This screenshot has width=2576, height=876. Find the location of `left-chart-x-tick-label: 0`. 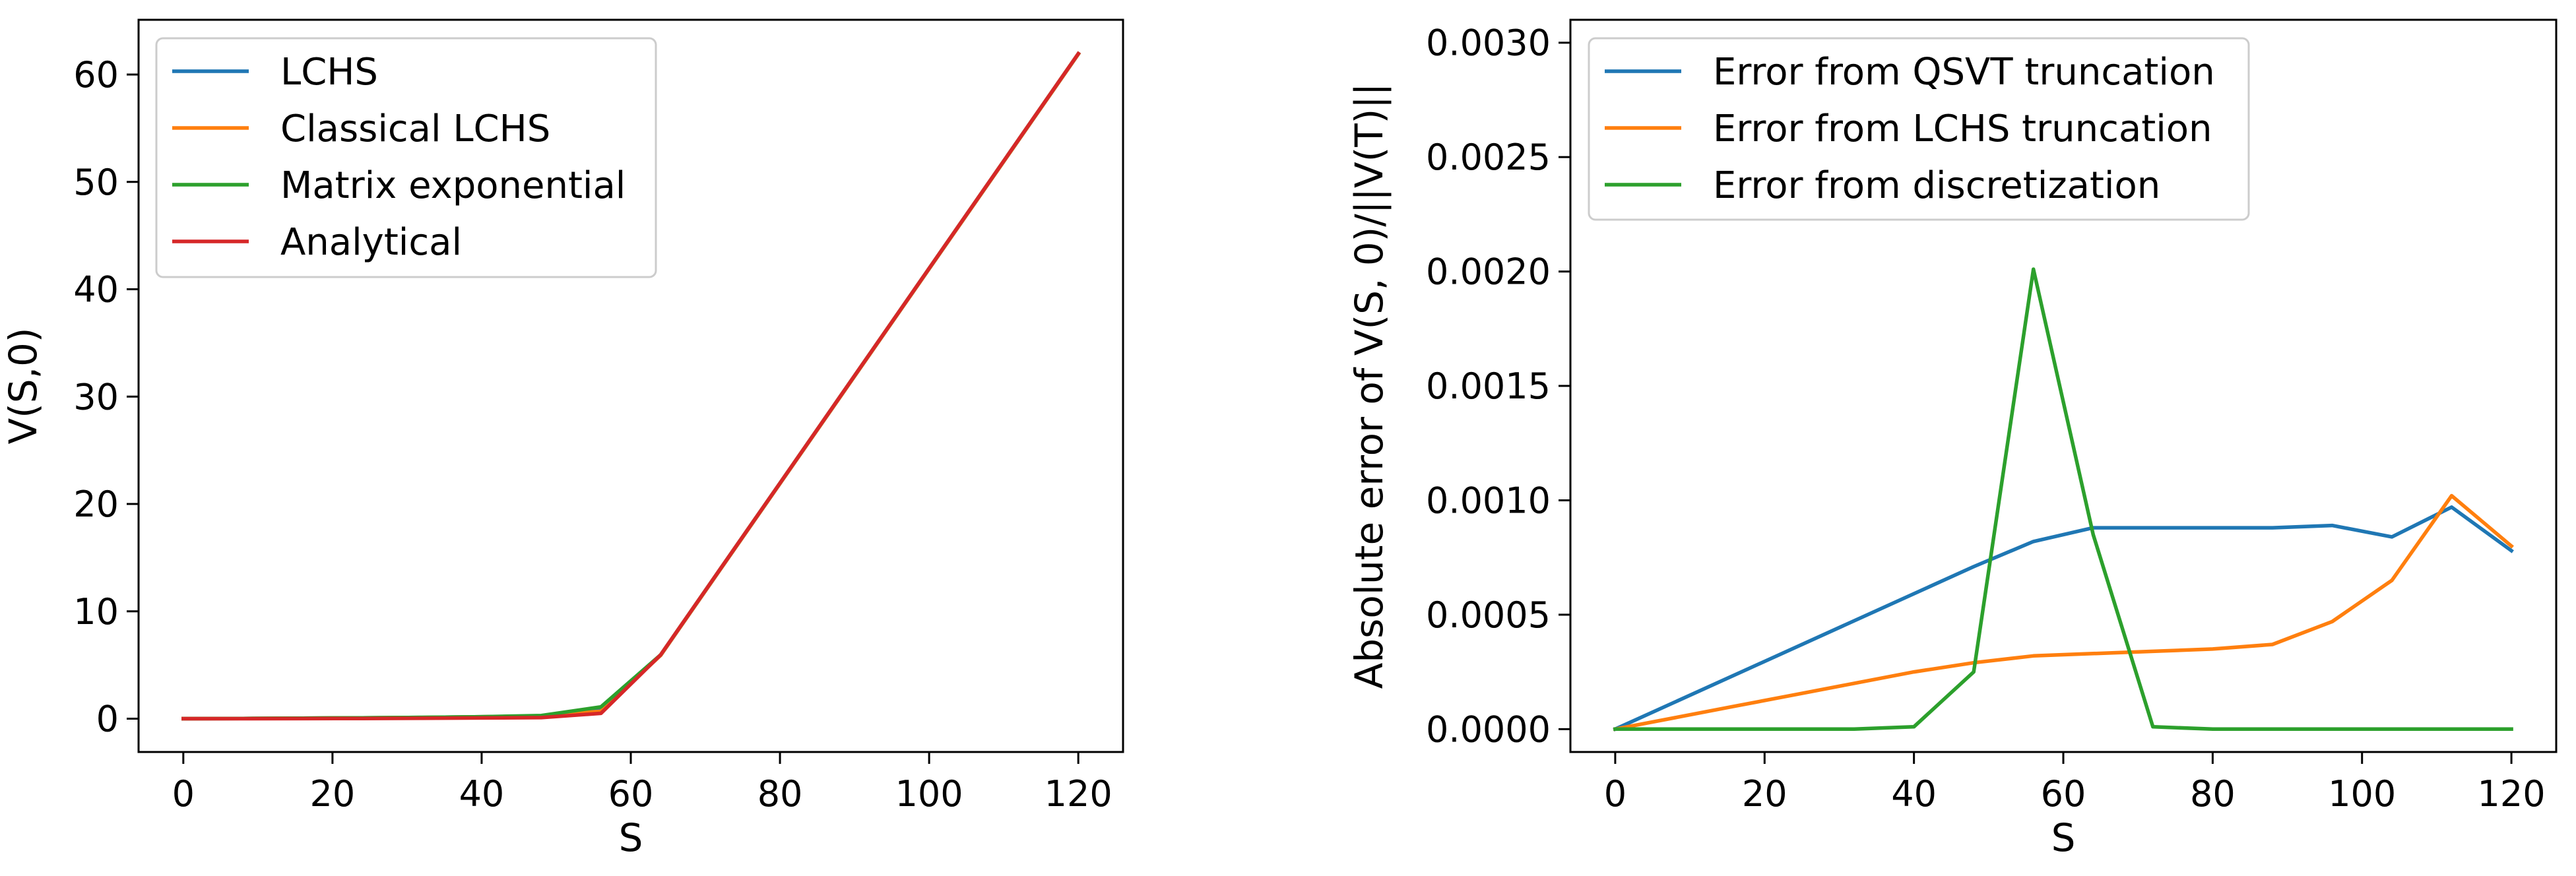

left-chart-x-tick-label: 0 is located at coordinates (183, 794).